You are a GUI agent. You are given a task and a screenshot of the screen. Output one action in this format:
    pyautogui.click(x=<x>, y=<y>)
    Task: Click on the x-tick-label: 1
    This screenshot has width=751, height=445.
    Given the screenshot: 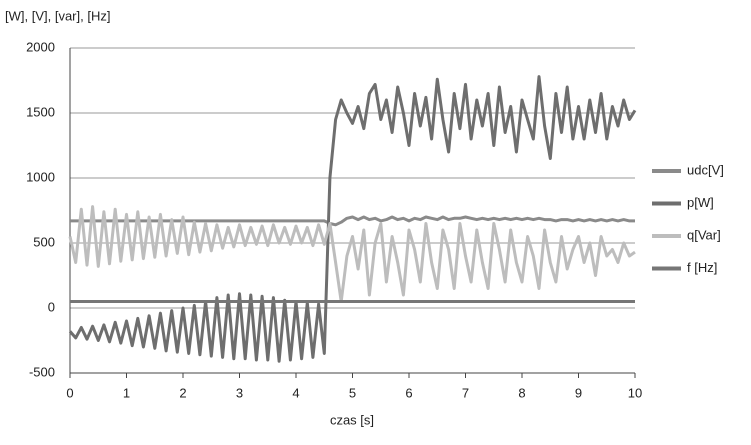 What is the action you would take?
    pyautogui.click(x=126, y=392)
    